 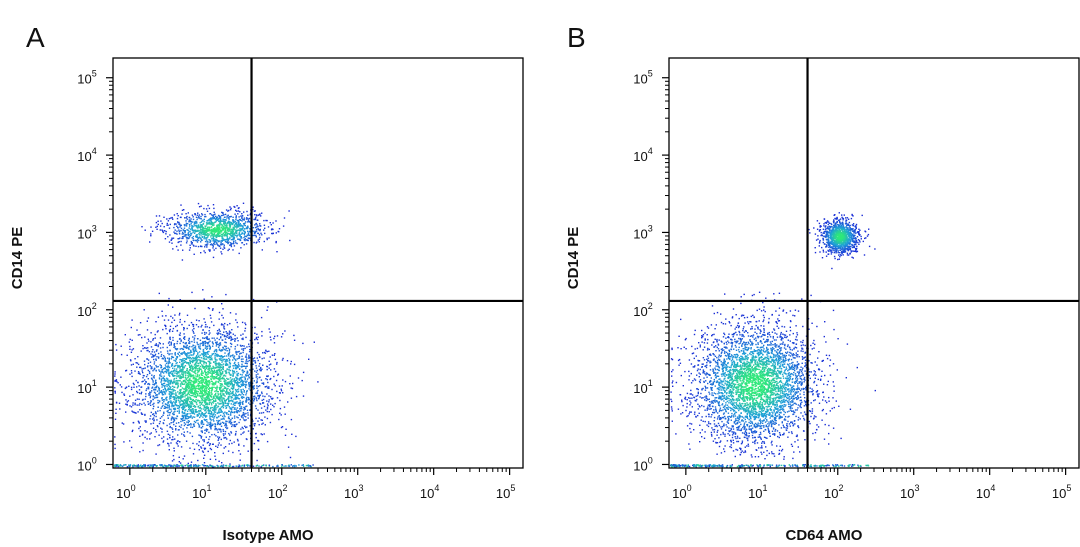 I want to click on x-tick-label: 10⁰, so click(x=681, y=492).